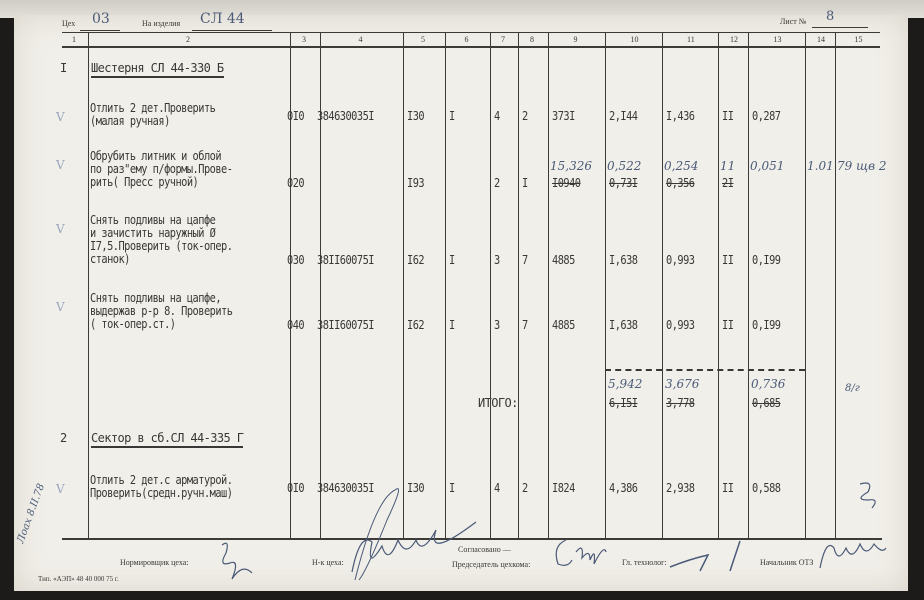  Describe the element at coordinates (133, 324) in the screenshot. I see `operation-text: ( ток-опер.ст.)` at that location.